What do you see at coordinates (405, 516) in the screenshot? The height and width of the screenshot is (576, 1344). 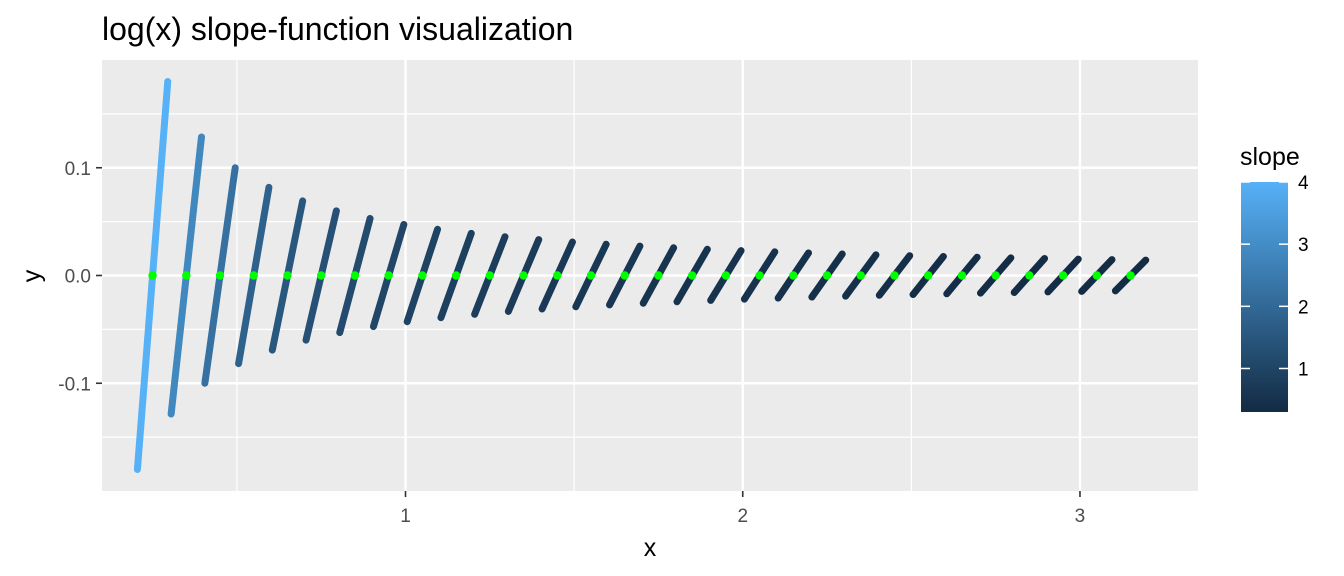 I see `x-tick-label: 1` at bounding box center [405, 516].